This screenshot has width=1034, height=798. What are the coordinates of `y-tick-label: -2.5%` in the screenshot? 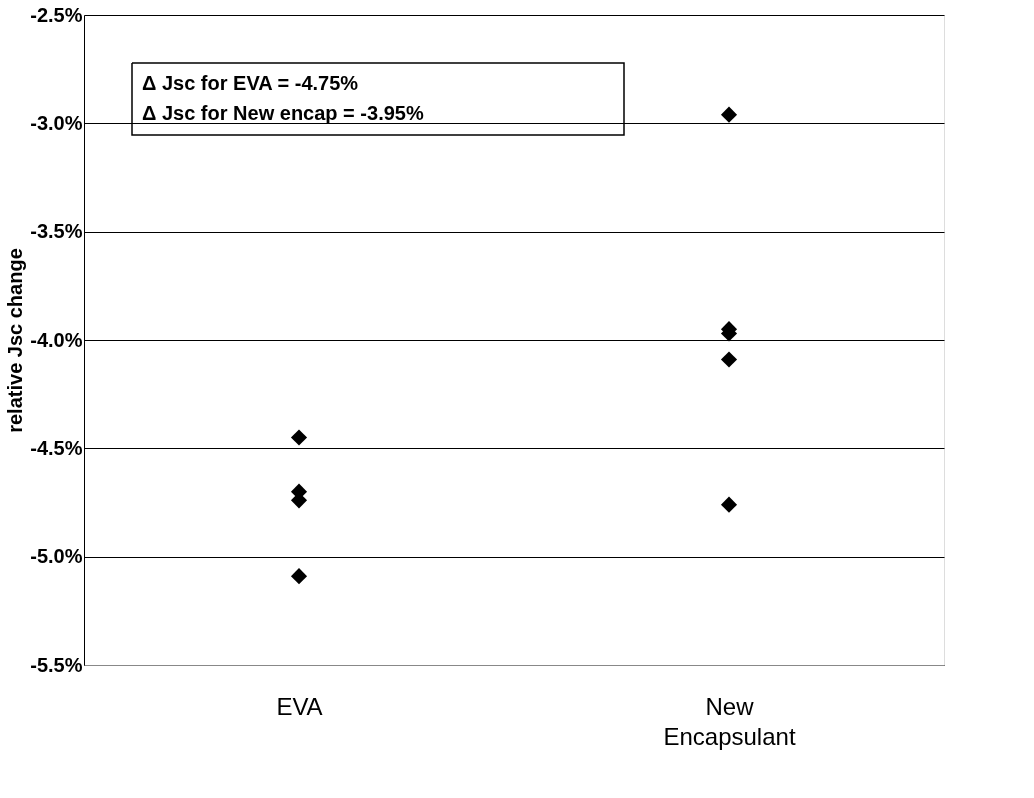 It's located at (56, 14).